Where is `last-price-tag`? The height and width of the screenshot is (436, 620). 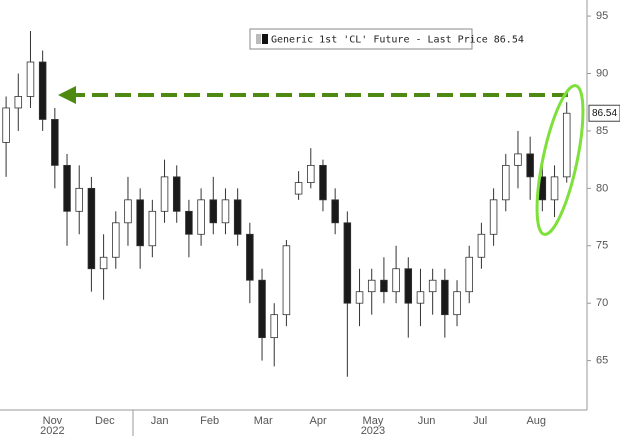
last-price-tag is located at coordinates (604, 113).